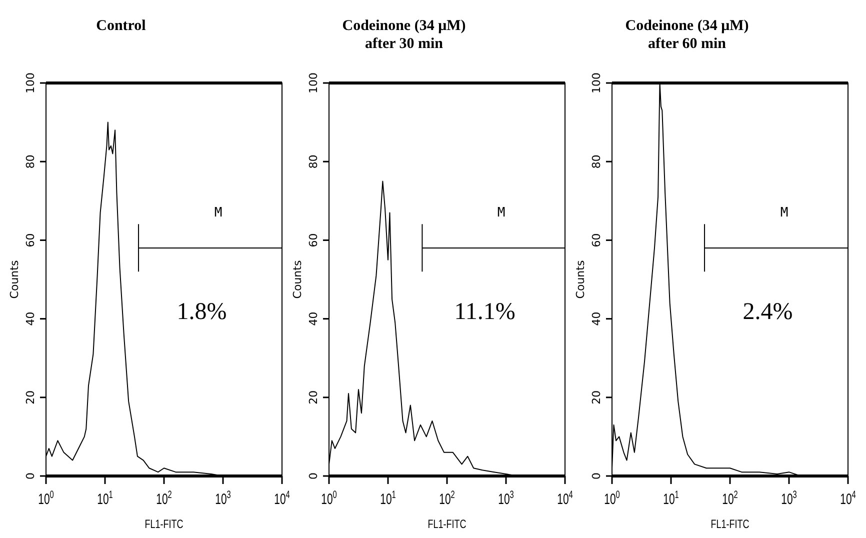  Describe the element at coordinates (687, 35) in the screenshot. I see `chart-title: Codeinone (34 μM) after 60 min` at that location.